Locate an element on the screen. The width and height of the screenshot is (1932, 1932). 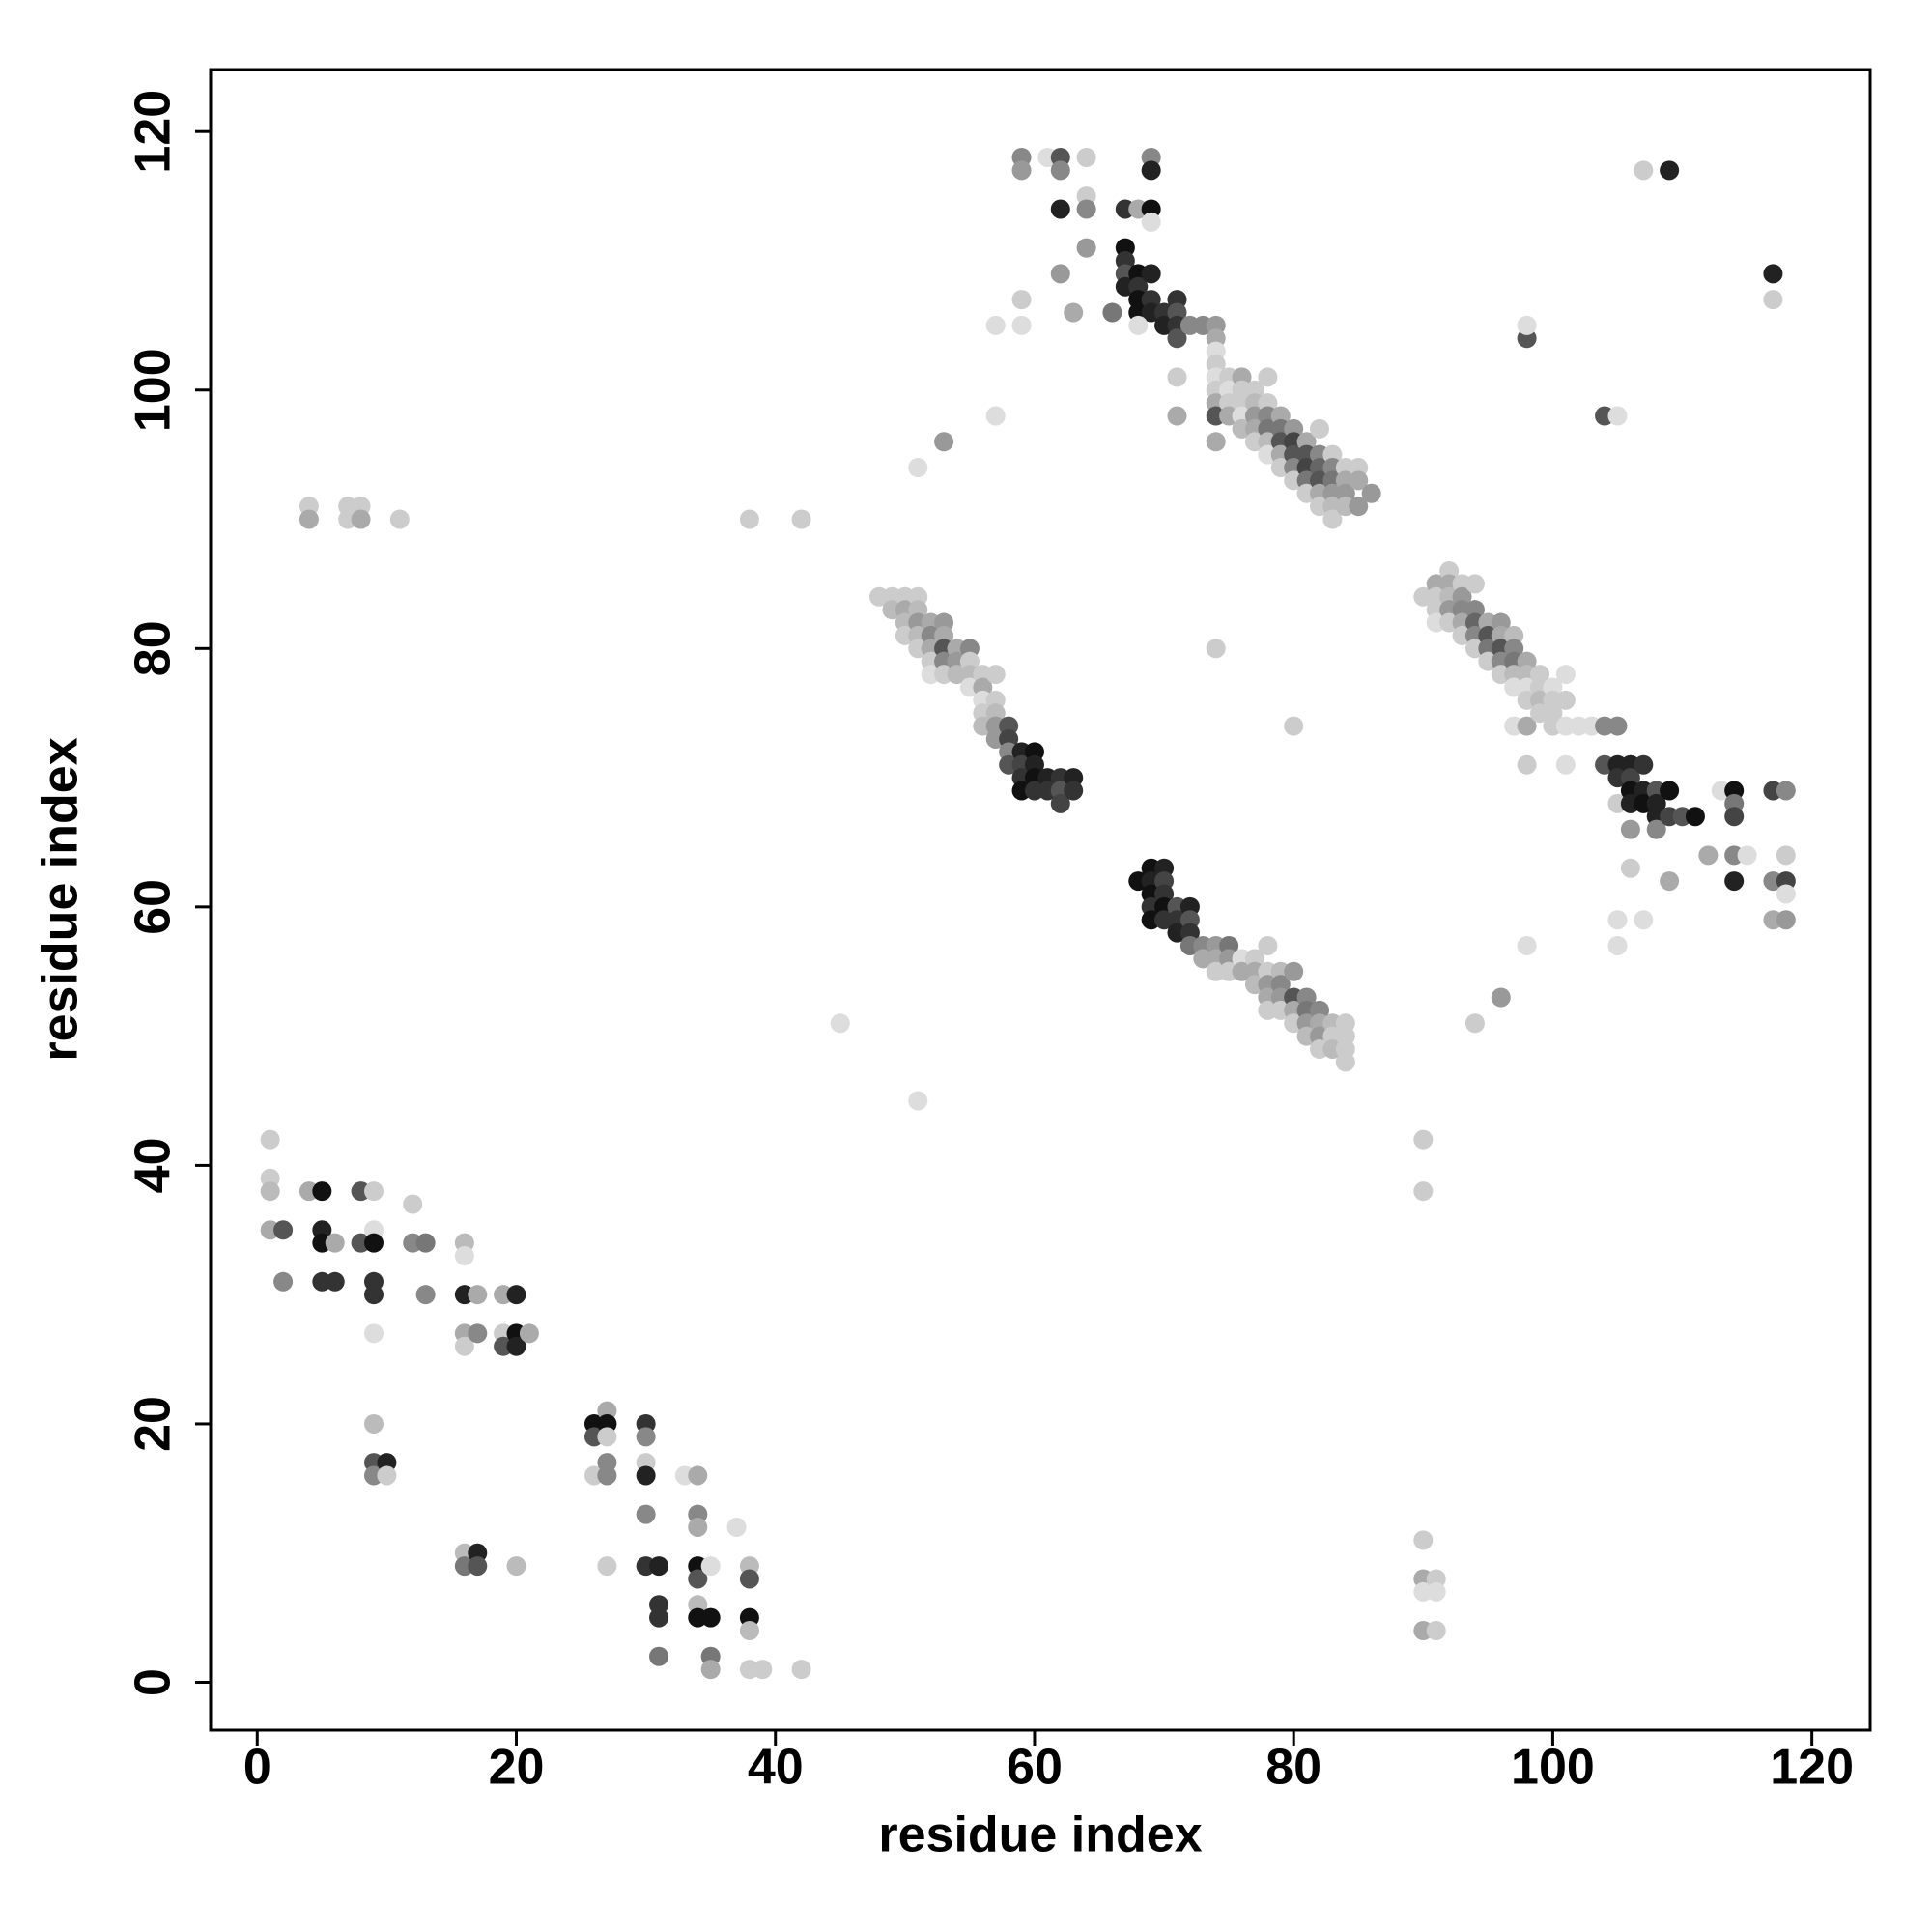
x-tick-label: 120 is located at coordinates (1812, 1768).